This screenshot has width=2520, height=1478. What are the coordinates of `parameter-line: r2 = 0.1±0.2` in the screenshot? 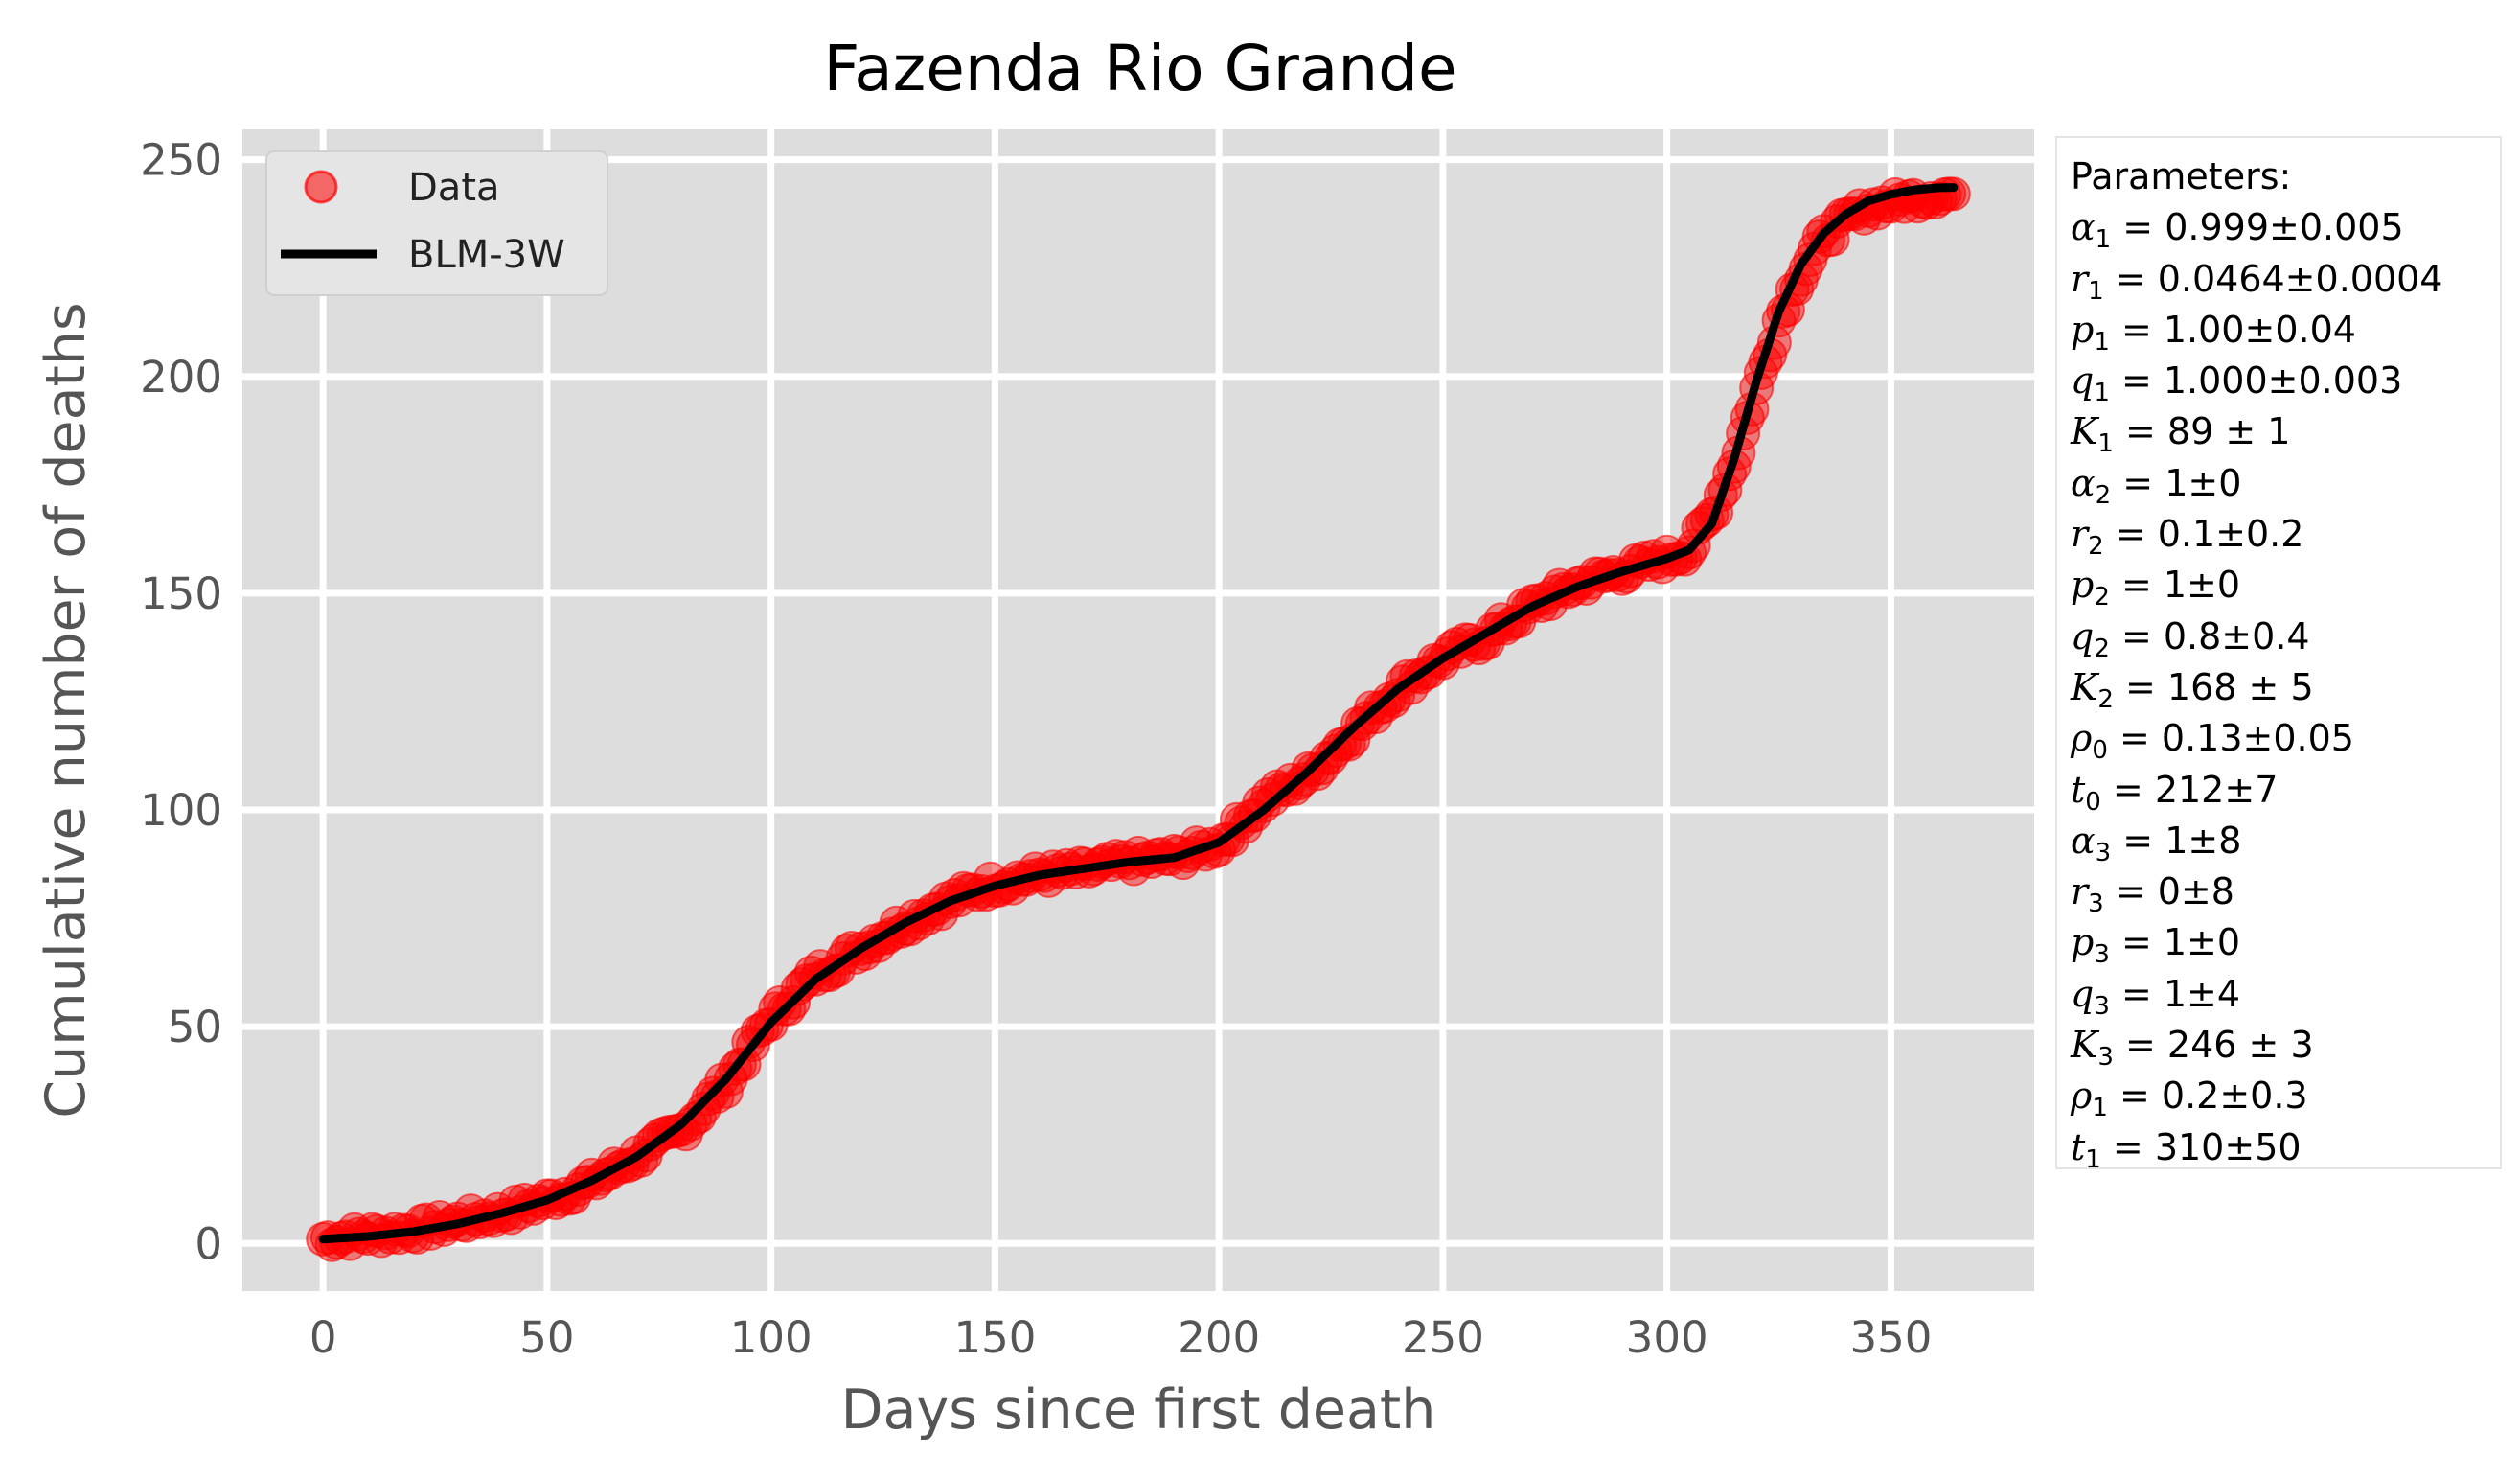 It's located at (2285, 534).